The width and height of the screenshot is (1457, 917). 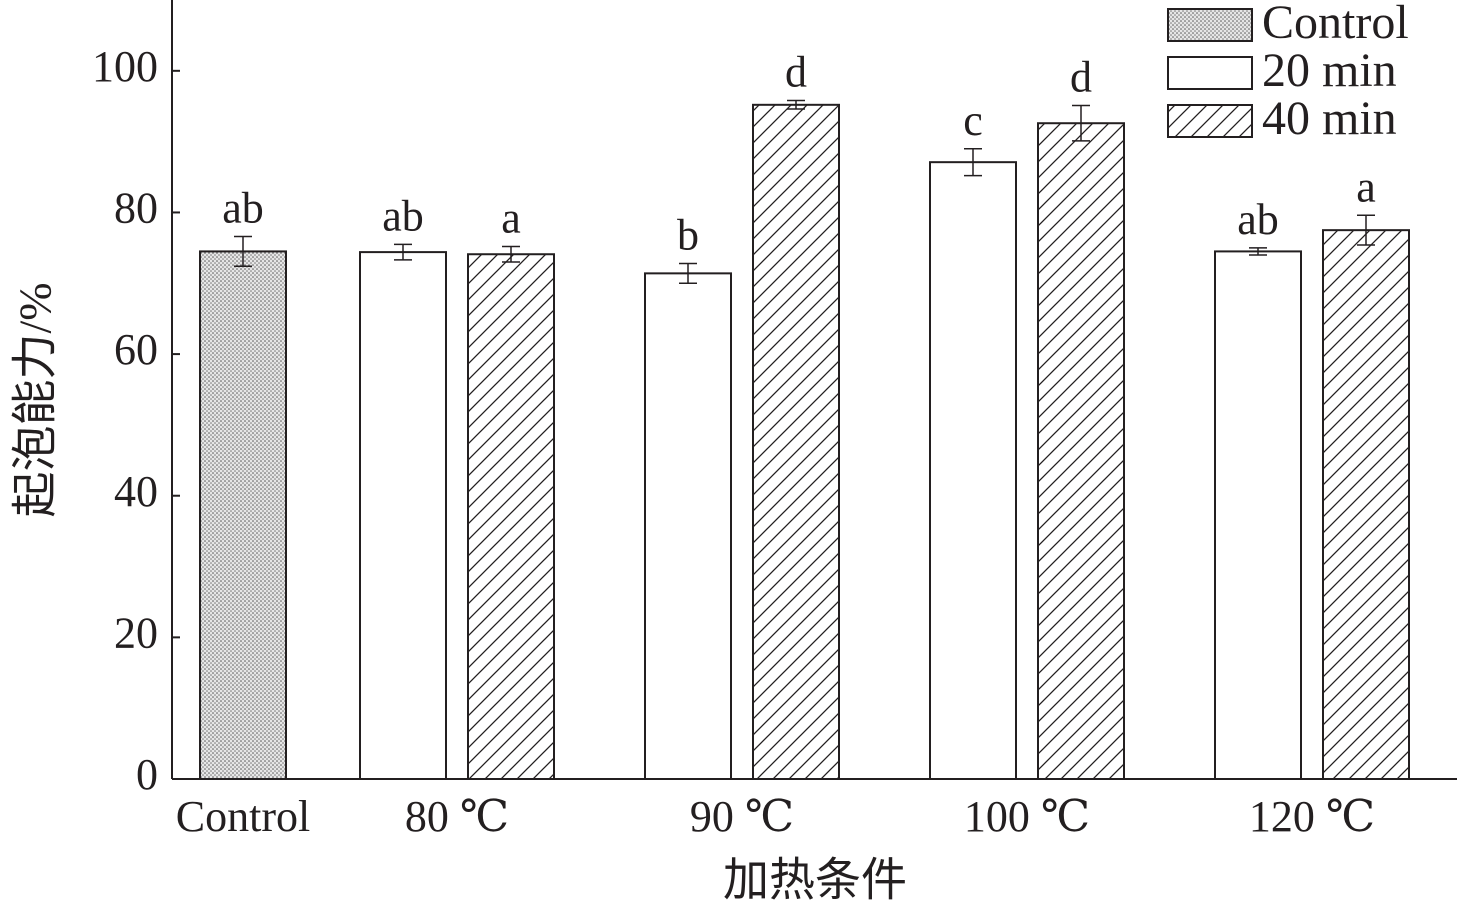 What do you see at coordinates (136, 349) in the screenshot?
I see `y-tick-label: 60` at bounding box center [136, 349].